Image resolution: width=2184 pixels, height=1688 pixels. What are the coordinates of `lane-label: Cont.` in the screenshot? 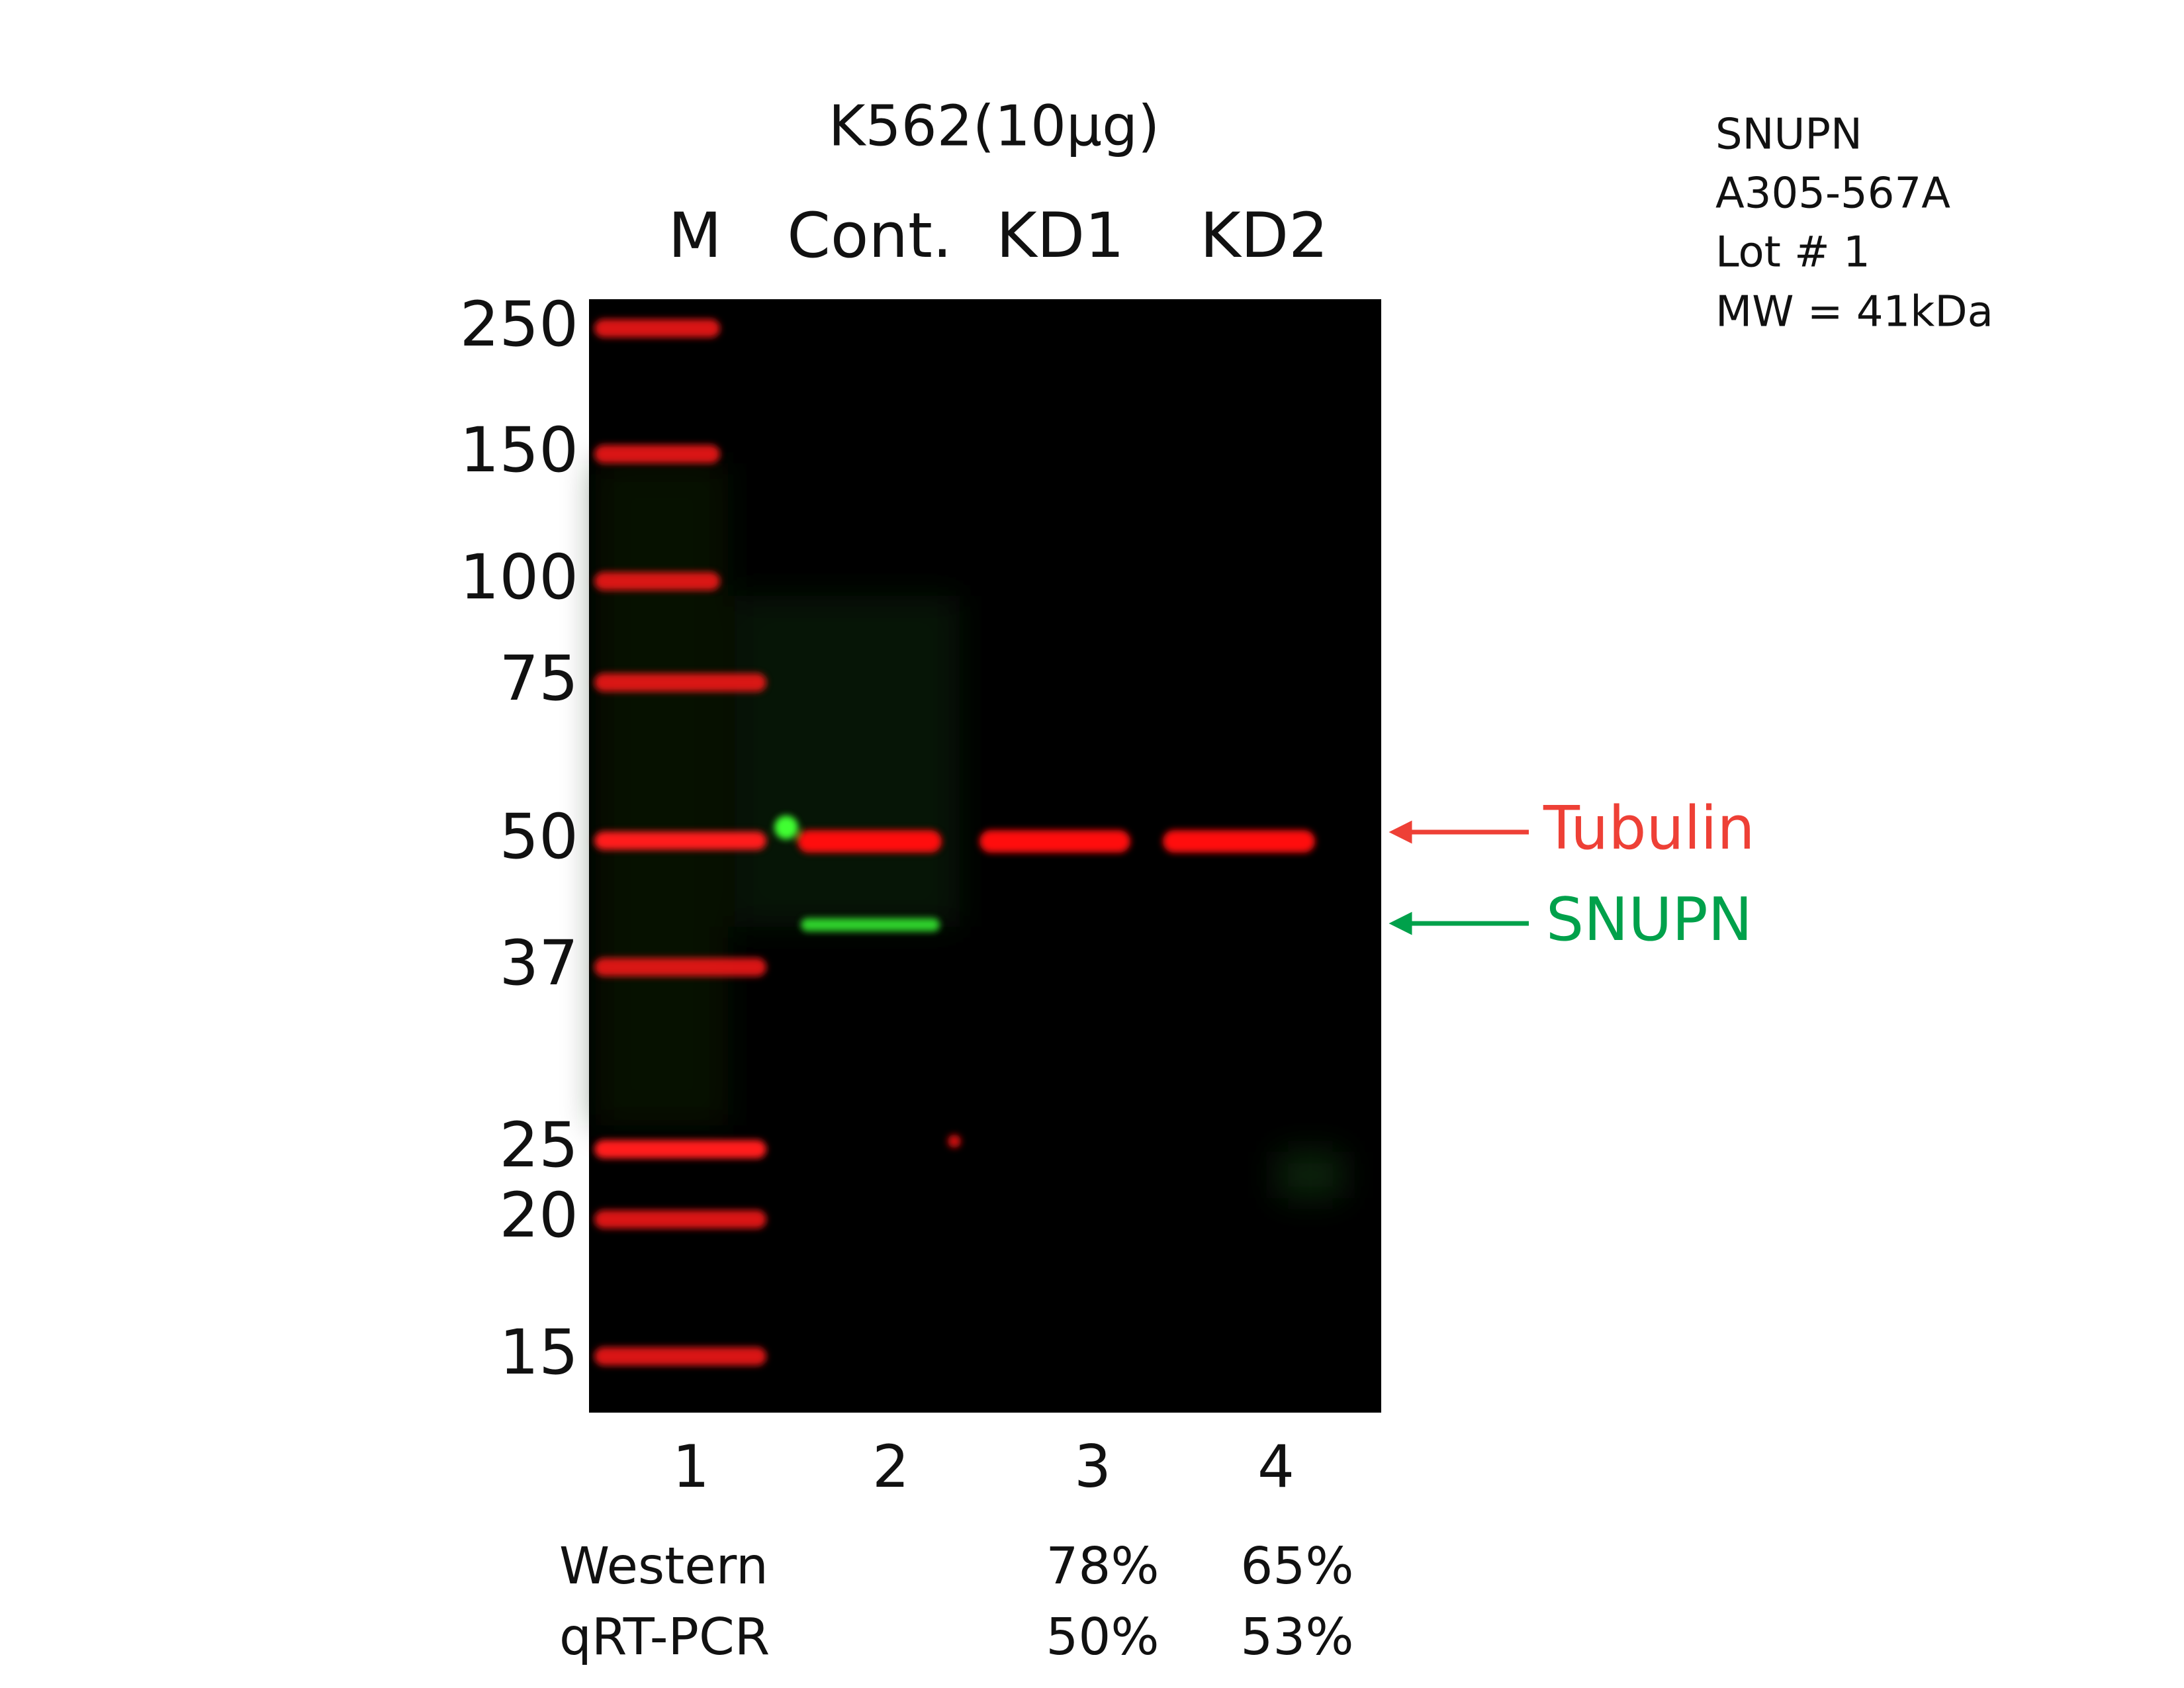 It's located at (869, 236).